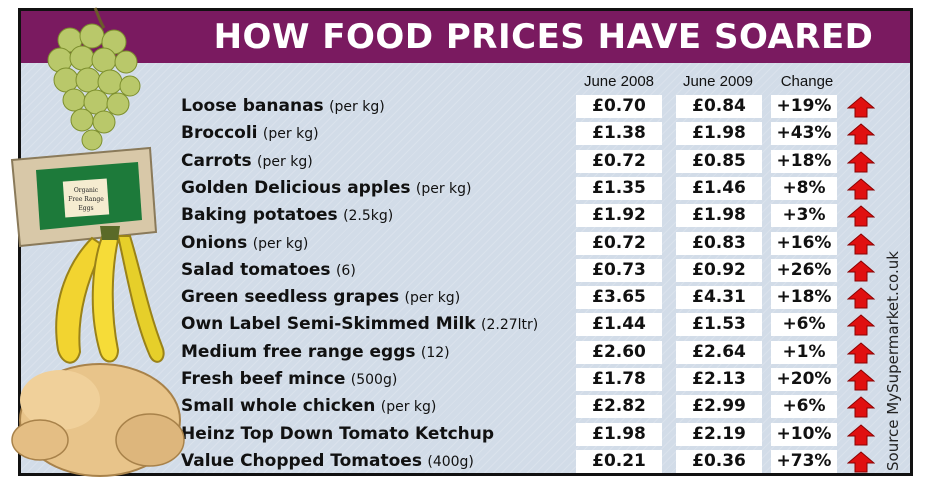 This screenshot has width=925, height=492. I want to click on item-name: Baking potatoes, so click(259, 215).